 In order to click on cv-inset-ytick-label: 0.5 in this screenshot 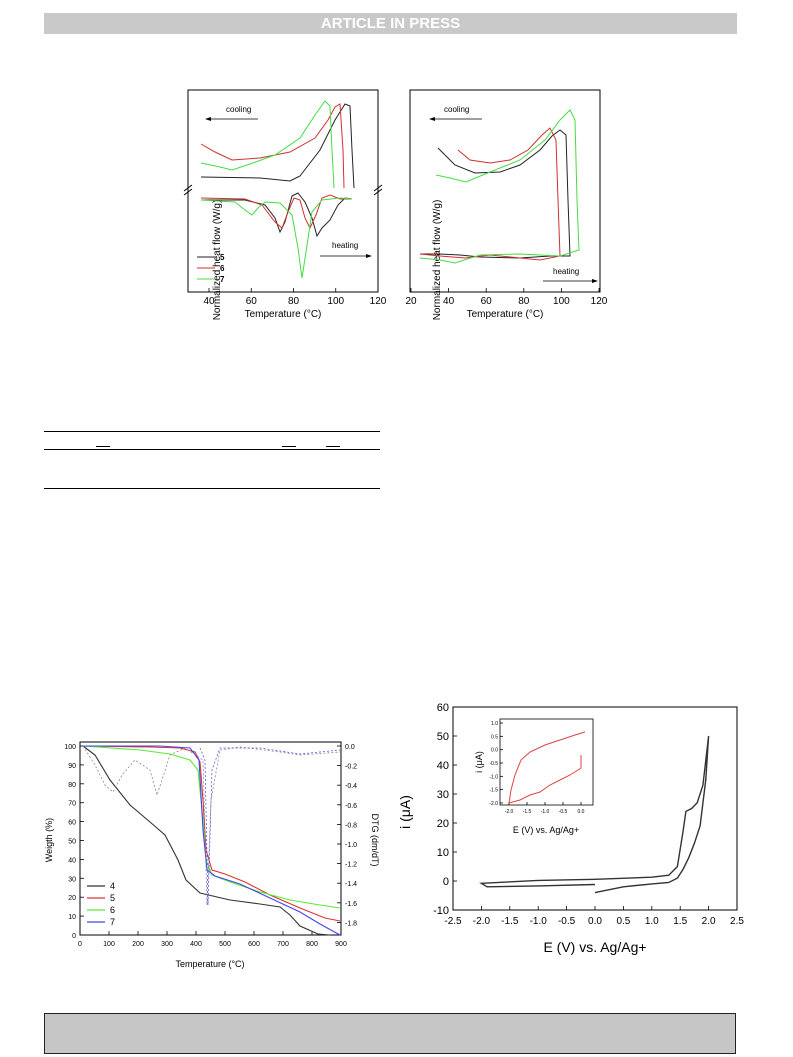, I will do `click(494, 737)`.